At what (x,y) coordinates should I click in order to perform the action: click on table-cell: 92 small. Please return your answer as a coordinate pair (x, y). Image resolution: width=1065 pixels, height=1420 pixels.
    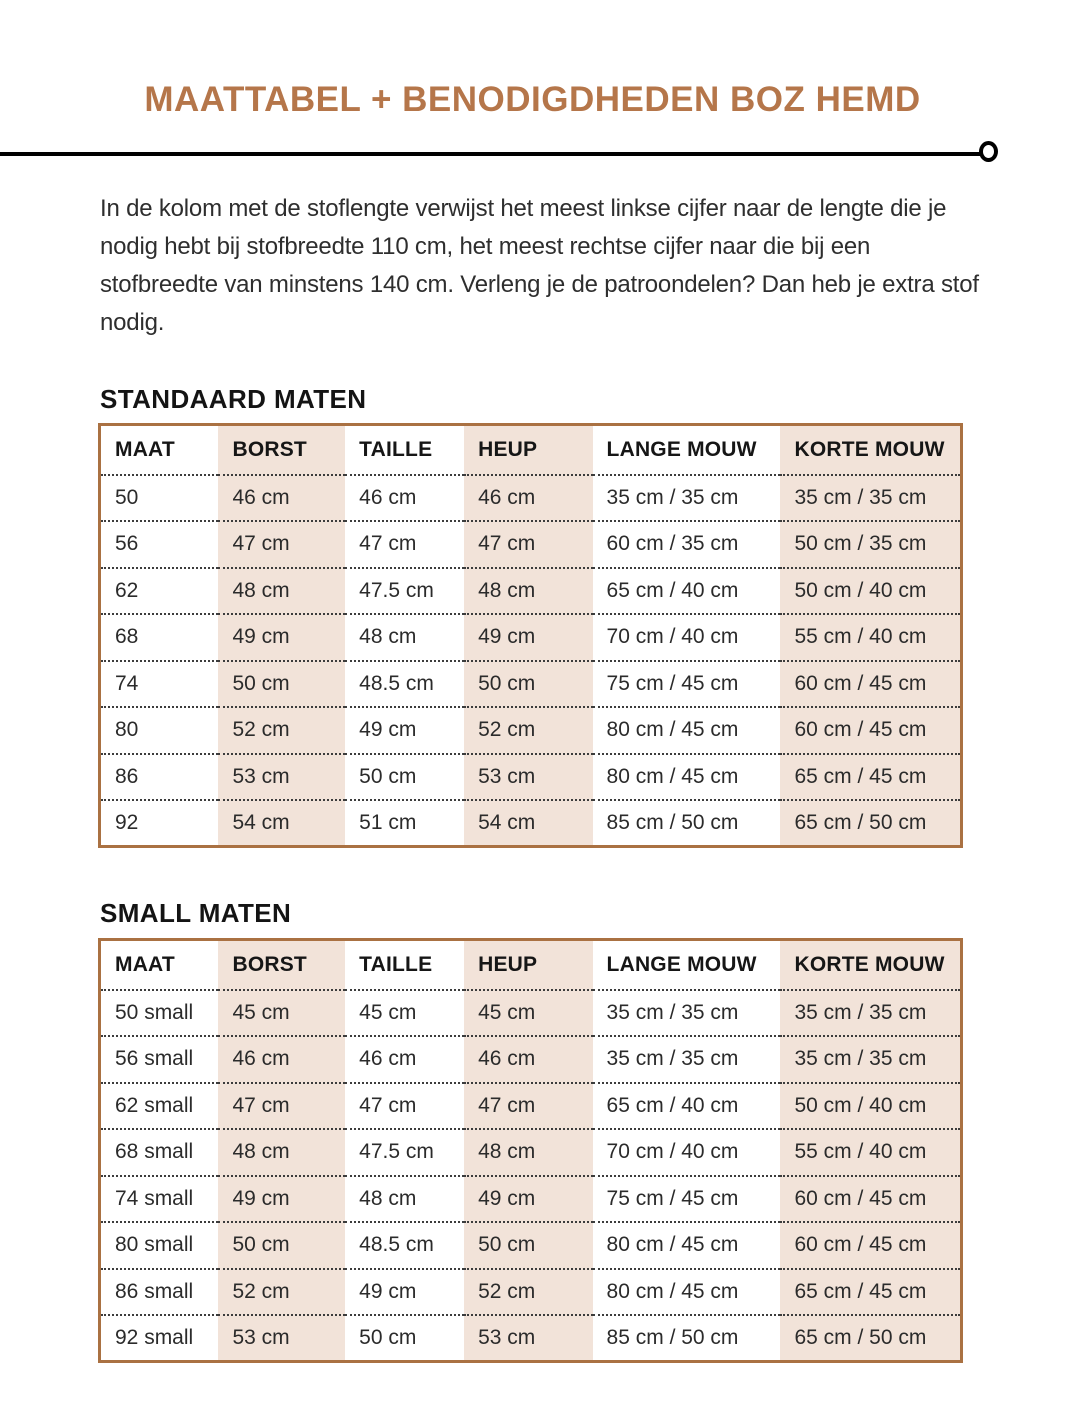
    Looking at the image, I should click on (159, 1338).